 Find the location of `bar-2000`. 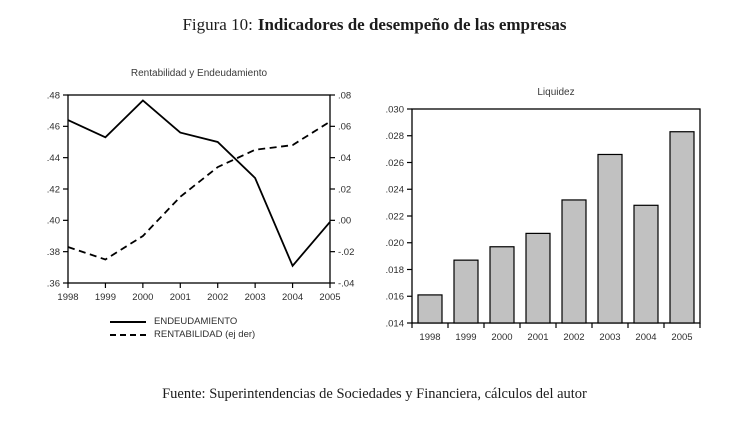

bar-2000 is located at coordinates (502, 285).